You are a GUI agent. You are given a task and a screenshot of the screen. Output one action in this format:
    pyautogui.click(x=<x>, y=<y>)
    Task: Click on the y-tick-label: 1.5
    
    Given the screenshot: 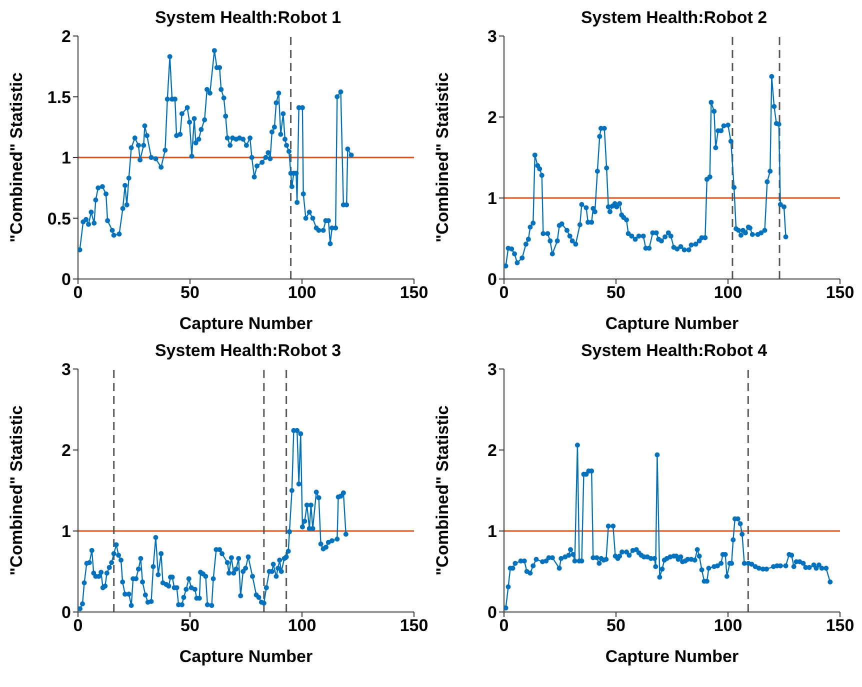 What is the action you would take?
    pyautogui.click(x=59, y=97)
    